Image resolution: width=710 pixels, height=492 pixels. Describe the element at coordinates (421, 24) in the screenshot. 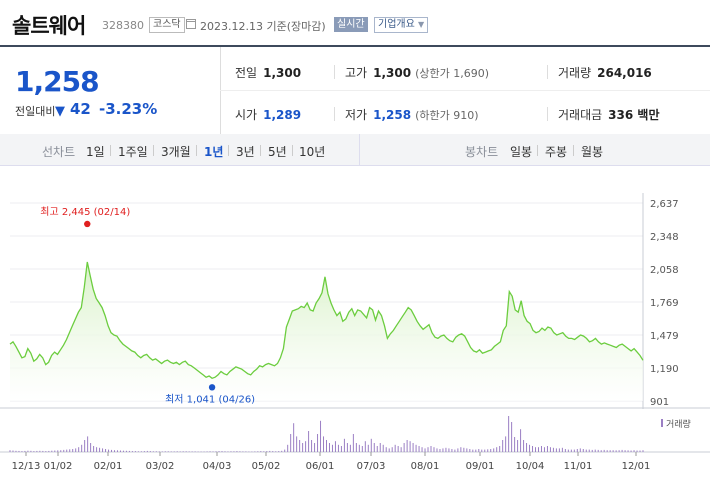

I see `chevron-down-icon: ▼` at that location.